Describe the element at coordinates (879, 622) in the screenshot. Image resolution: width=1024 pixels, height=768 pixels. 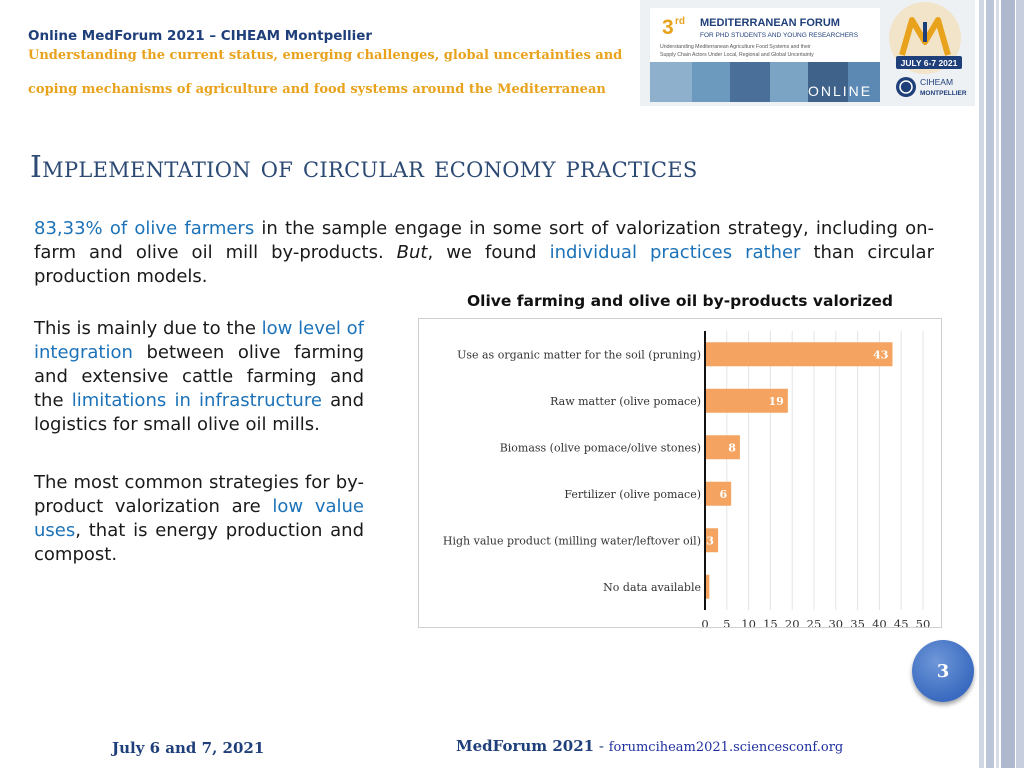
I see `x-tick-label: 40` at that location.